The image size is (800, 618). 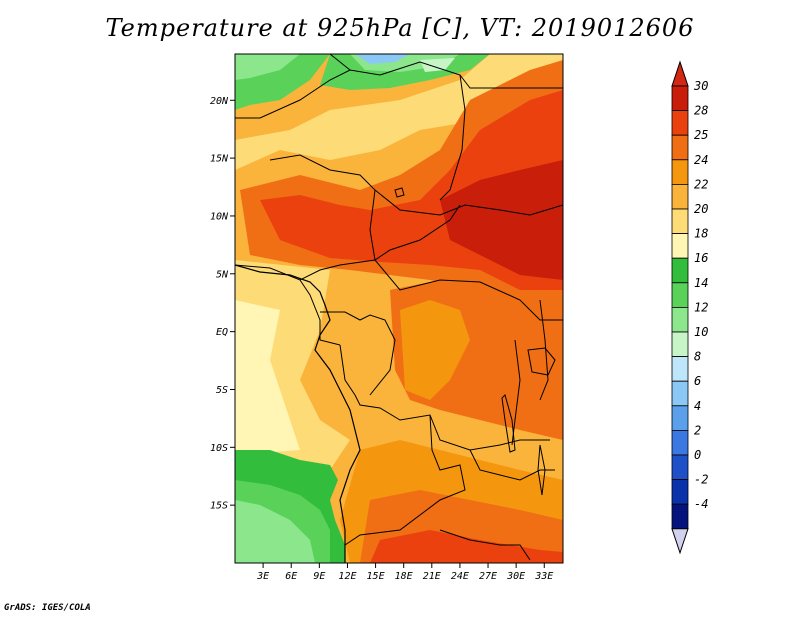 What do you see at coordinates (701, 135) in the screenshot?
I see `colorbar-label: 25` at bounding box center [701, 135].